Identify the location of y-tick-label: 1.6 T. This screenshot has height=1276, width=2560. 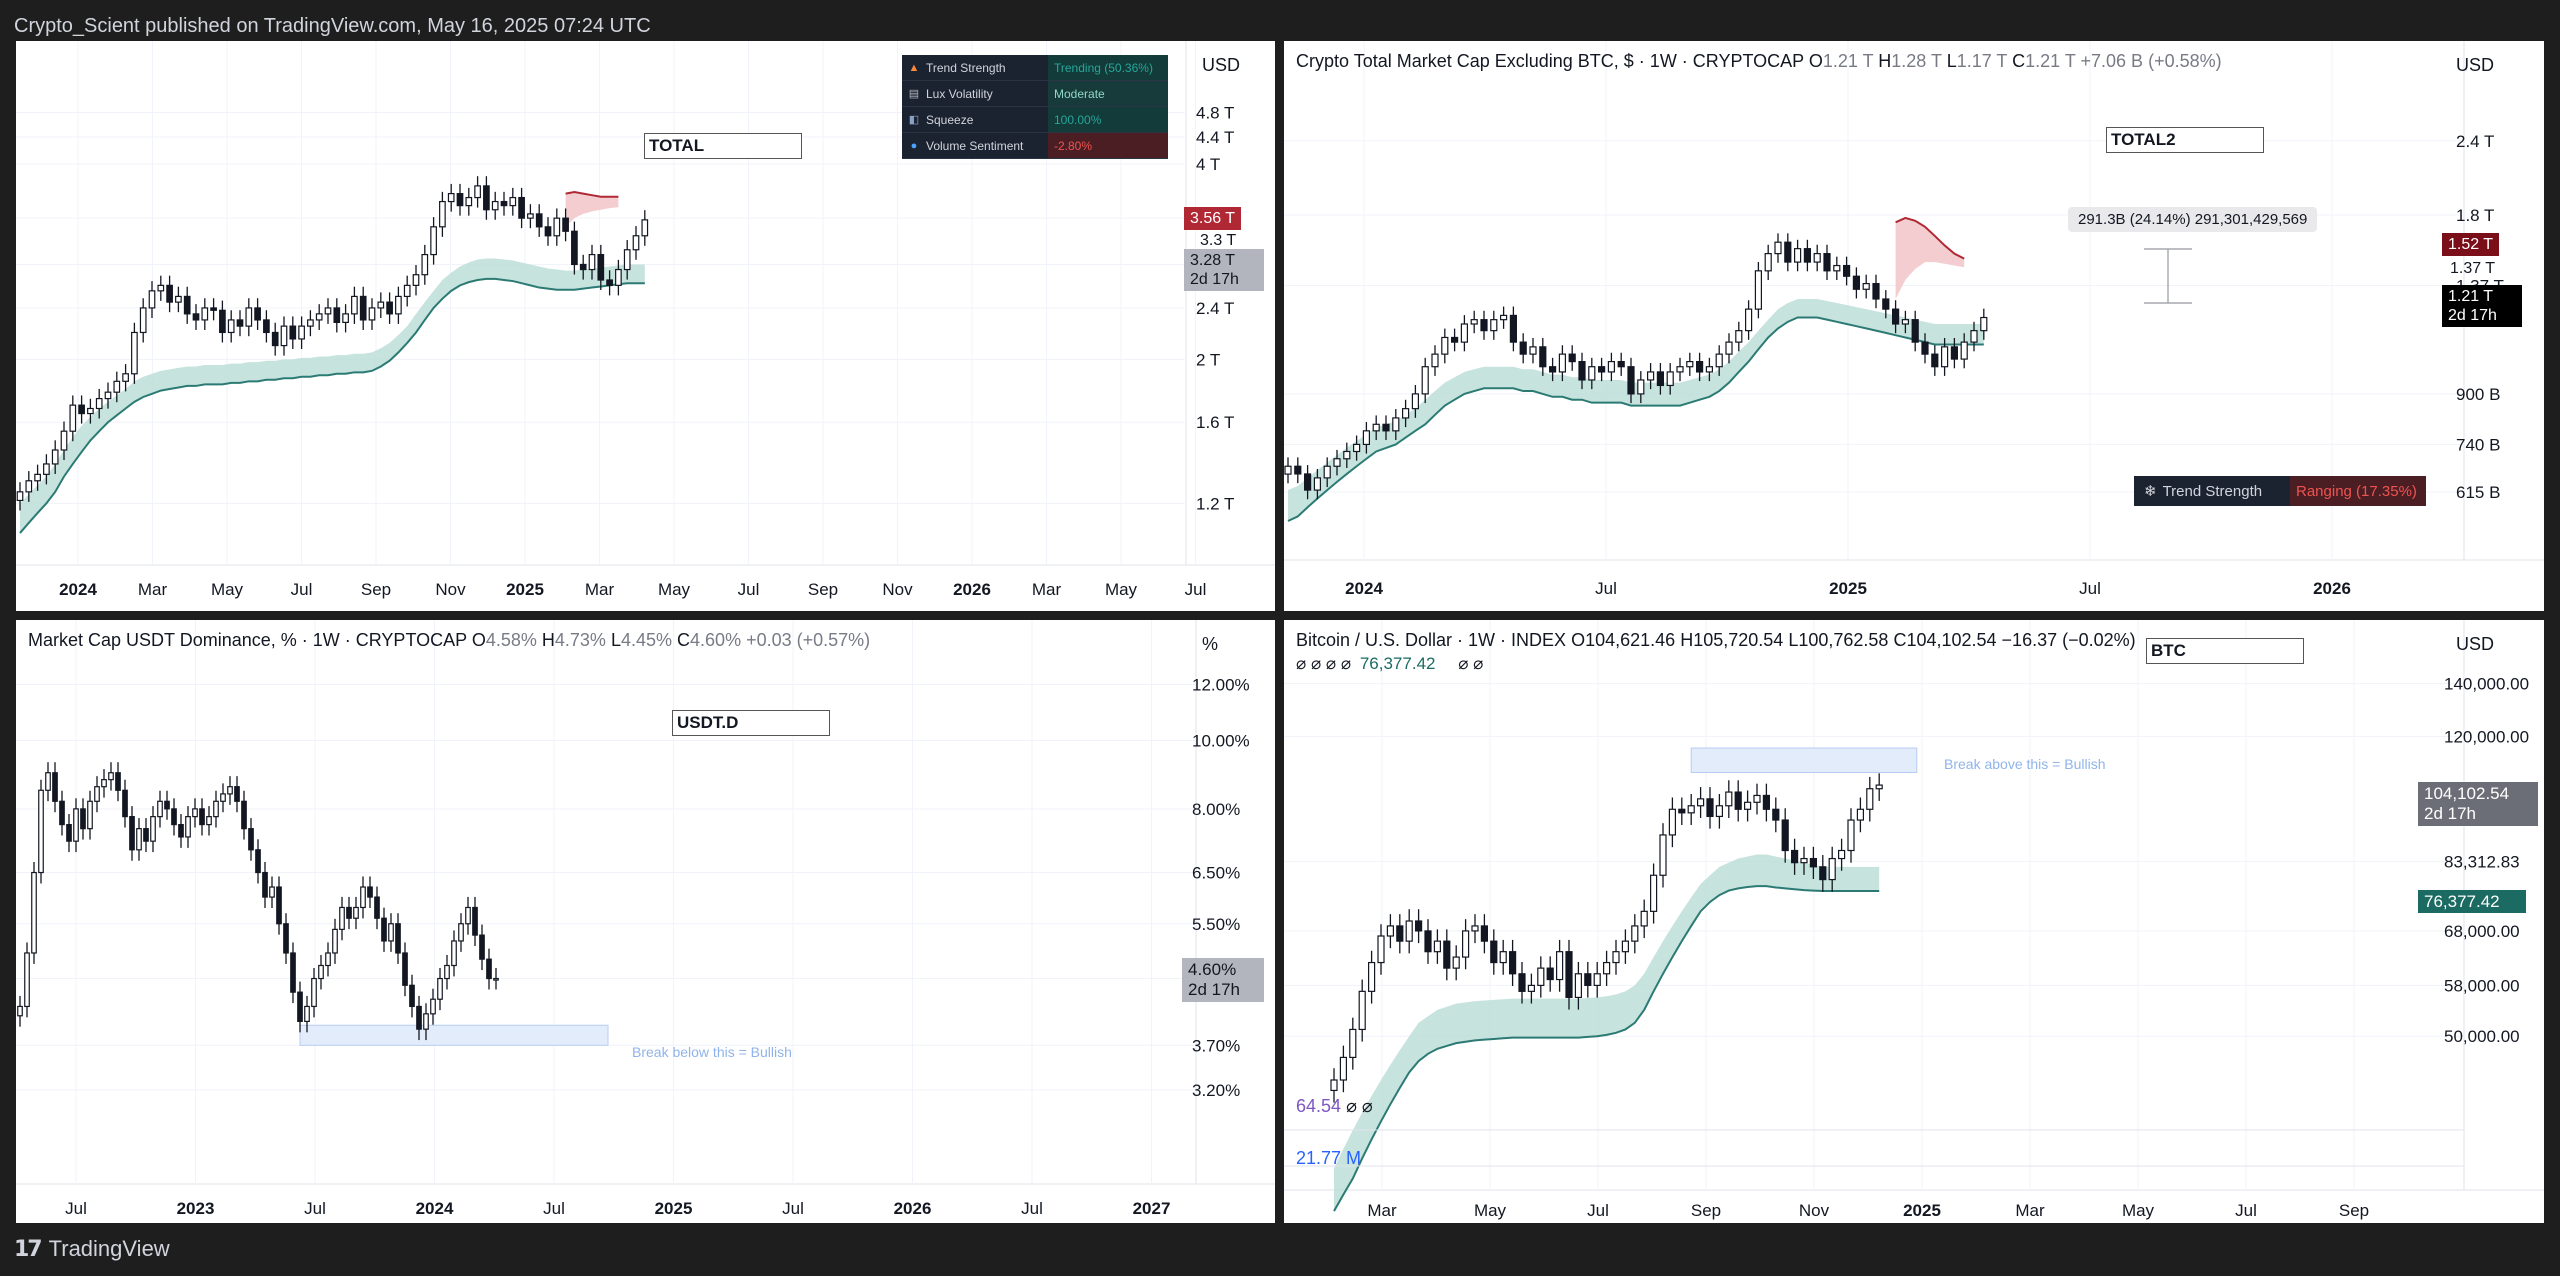
(1215, 422).